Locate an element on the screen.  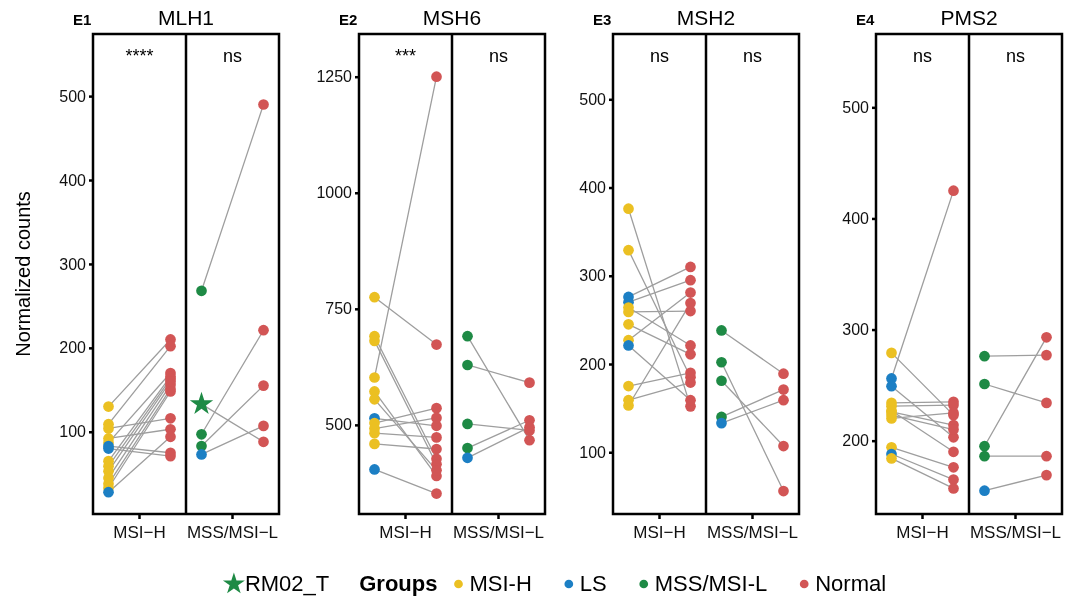
chart-subtitle: E3 is located at coordinates (602, 19).